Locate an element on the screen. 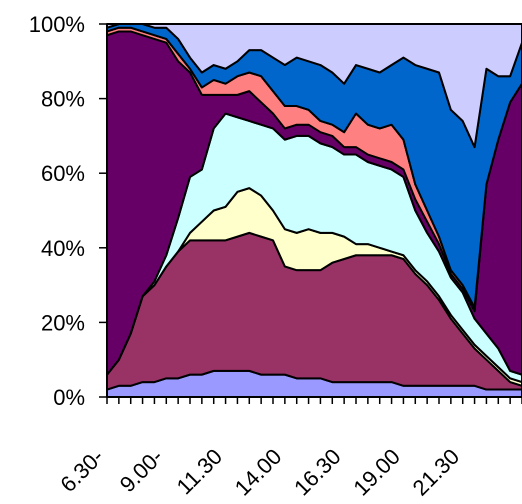 This screenshot has width=522, height=504. y-axis-ticks is located at coordinates (103, 210).